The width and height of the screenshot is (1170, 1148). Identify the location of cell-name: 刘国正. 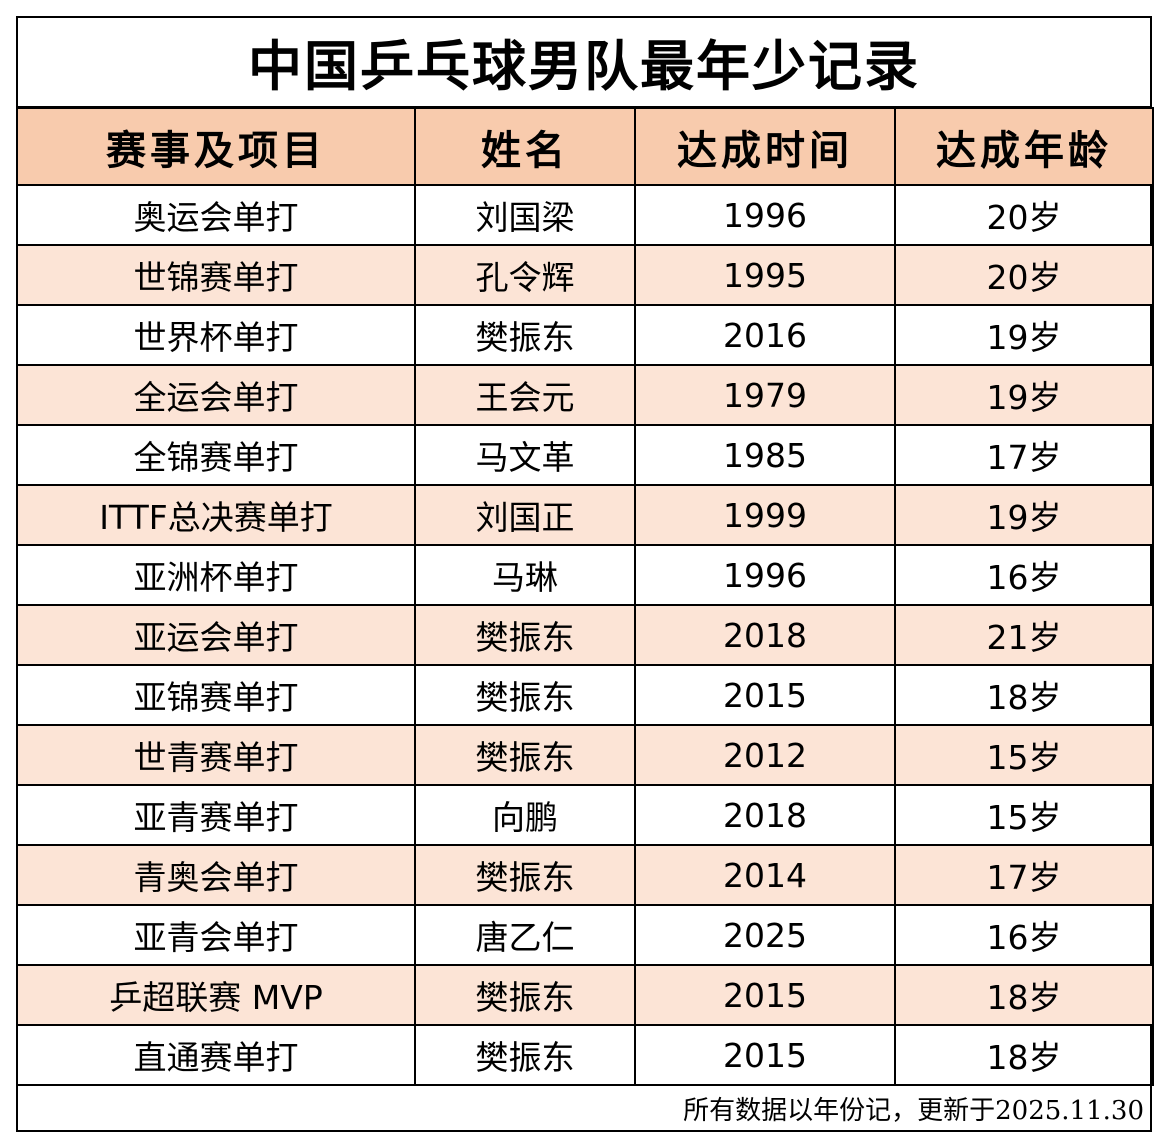
(525, 515).